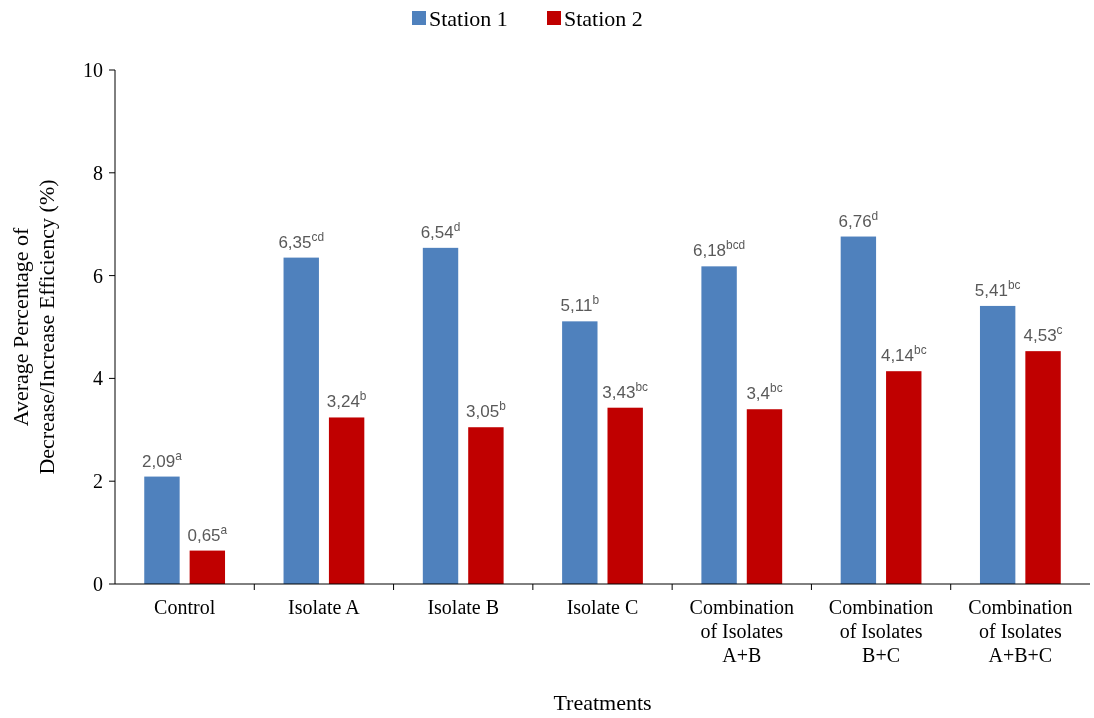 Image resolution: width=1094 pixels, height=718 pixels. I want to click on legend-label: Station 2, so click(603, 18).